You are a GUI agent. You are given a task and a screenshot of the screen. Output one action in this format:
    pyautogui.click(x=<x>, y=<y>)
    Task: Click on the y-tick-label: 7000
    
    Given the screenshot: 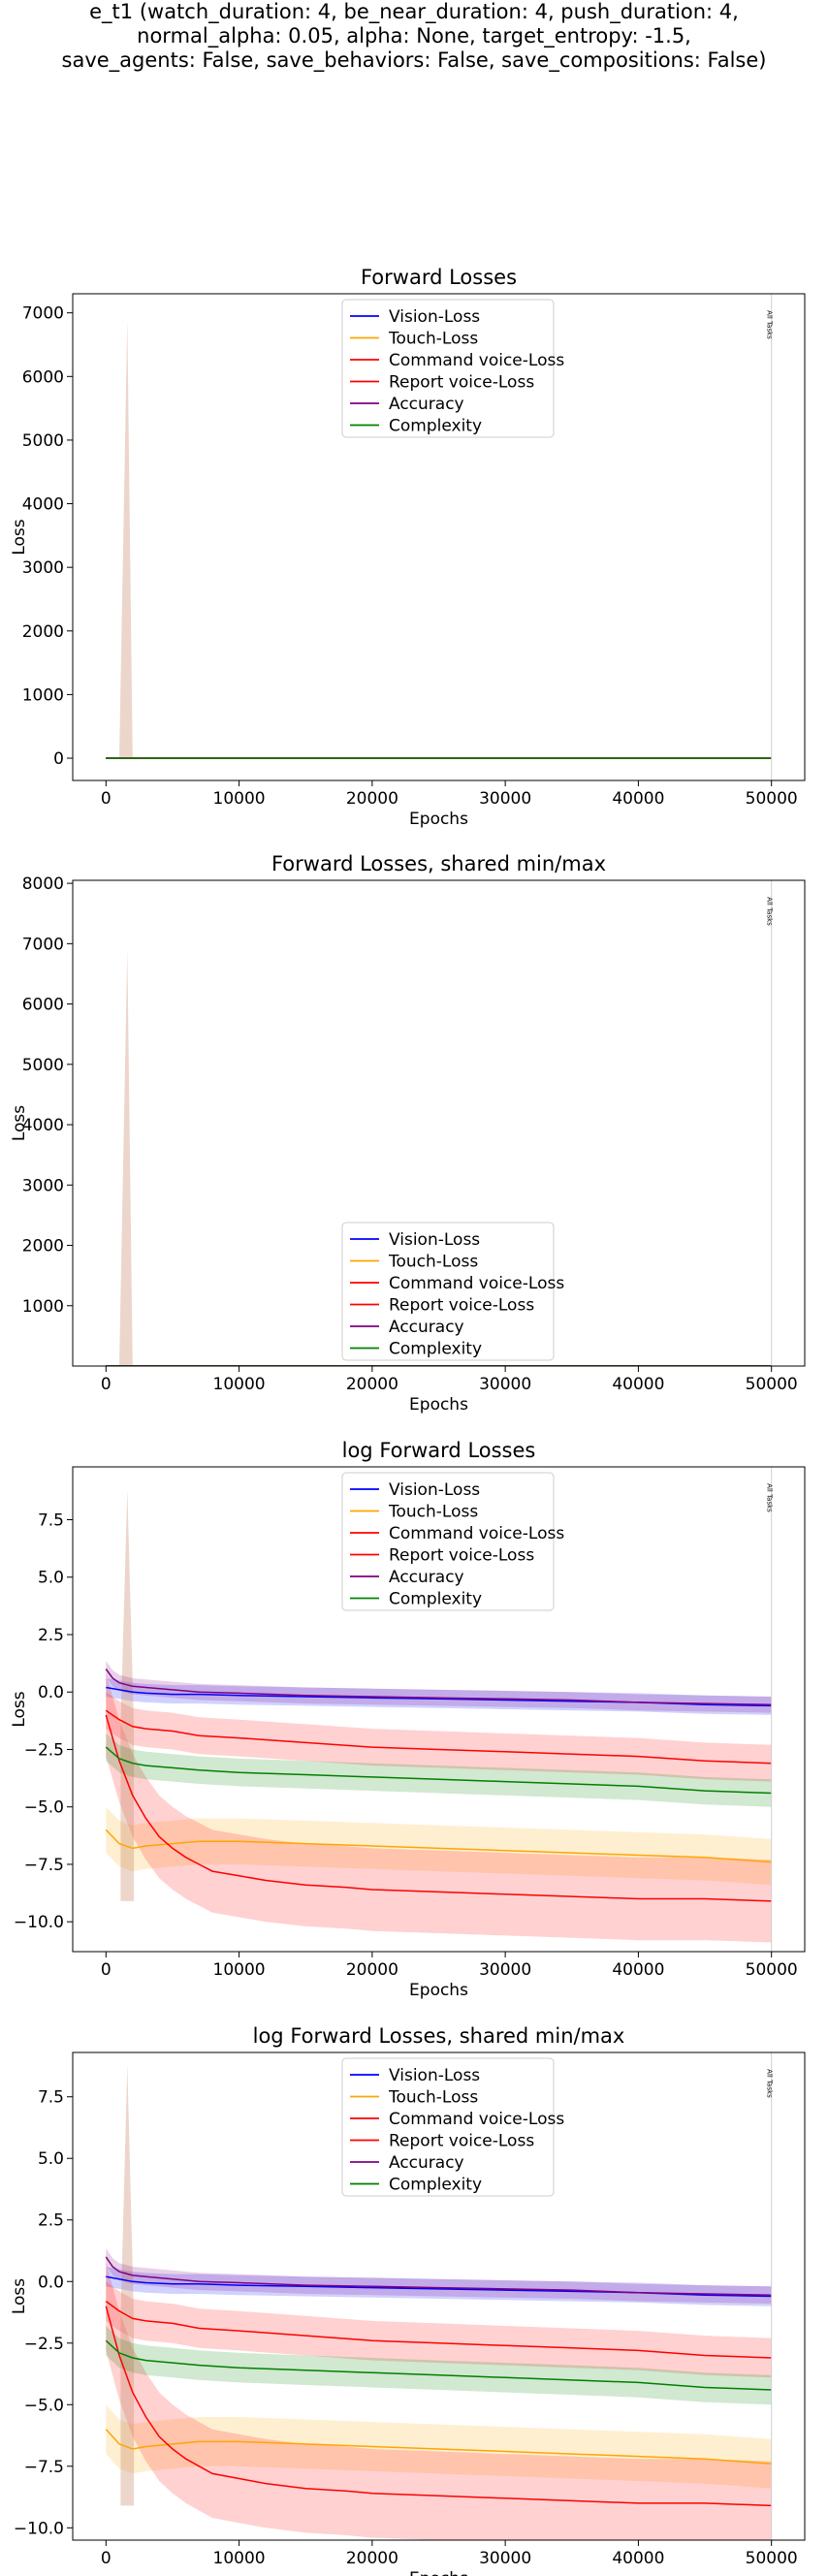 What is the action you would take?
    pyautogui.click(x=43, y=314)
    